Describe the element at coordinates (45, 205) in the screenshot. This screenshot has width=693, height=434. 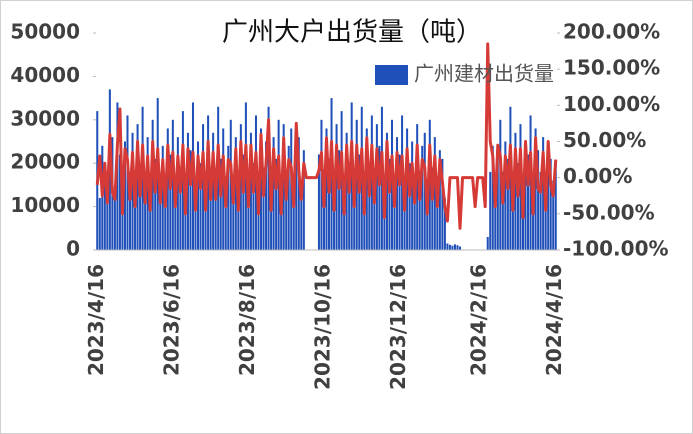
I see `y-tick-label: 10000` at that location.